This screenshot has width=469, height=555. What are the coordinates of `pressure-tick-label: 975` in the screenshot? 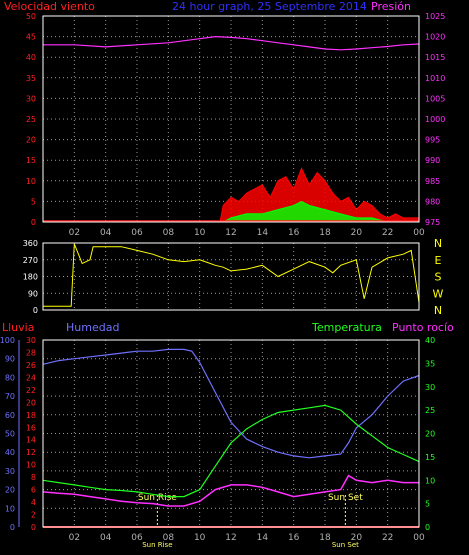 It's located at (432, 222).